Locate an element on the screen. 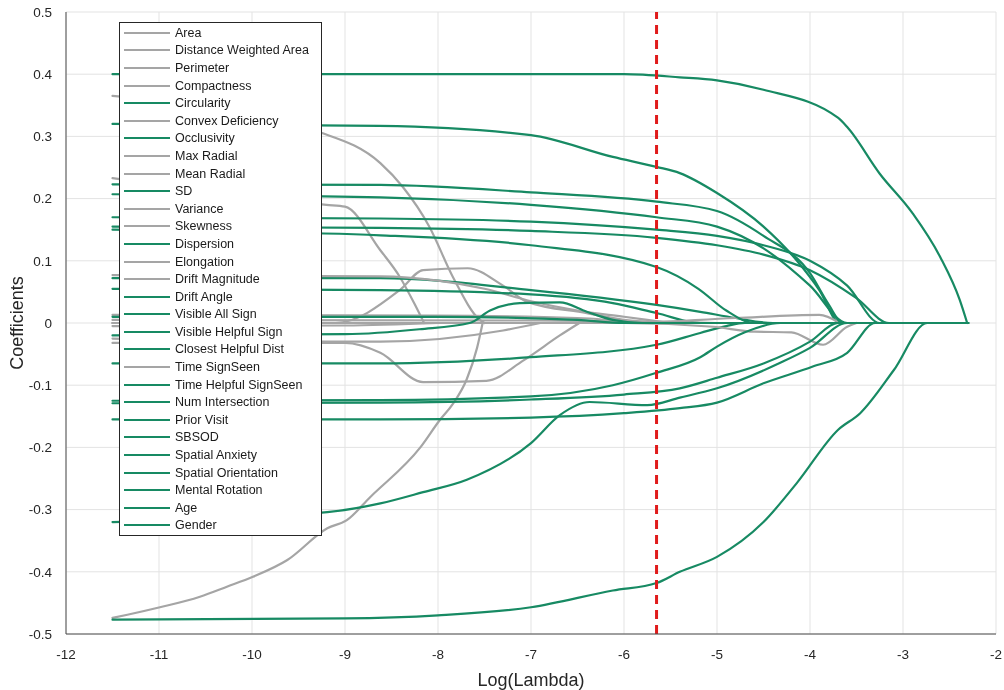 The image size is (1004, 690). x-tick-label: -11 is located at coordinates (159, 654).